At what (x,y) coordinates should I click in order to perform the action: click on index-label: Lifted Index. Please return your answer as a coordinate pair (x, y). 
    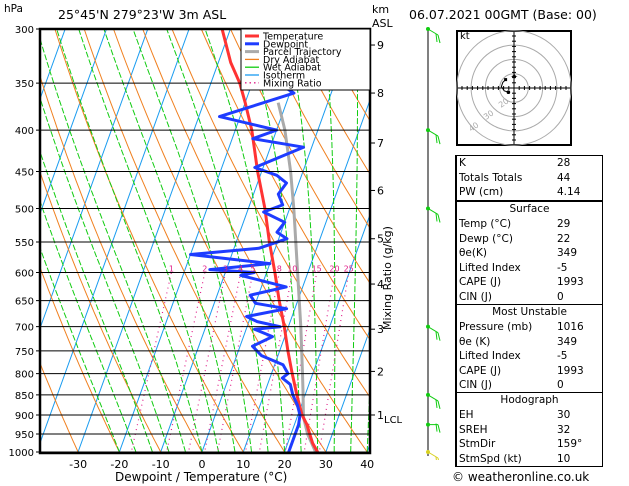
    Looking at the image, I should click on (490, 356).